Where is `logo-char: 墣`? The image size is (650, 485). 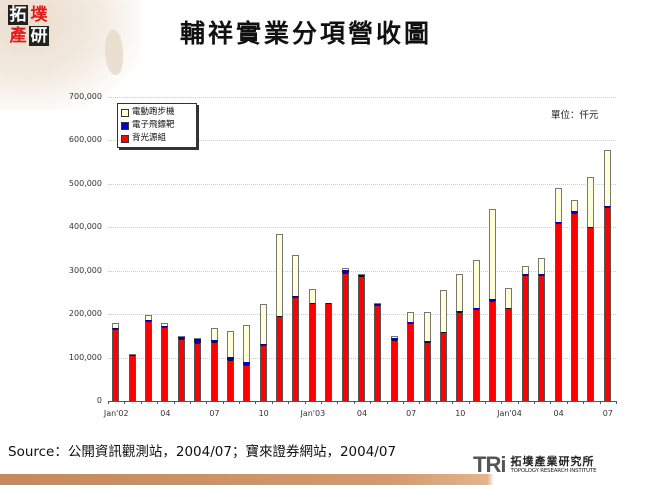
logo-char: 墣 is located at coordinates (39, 15).